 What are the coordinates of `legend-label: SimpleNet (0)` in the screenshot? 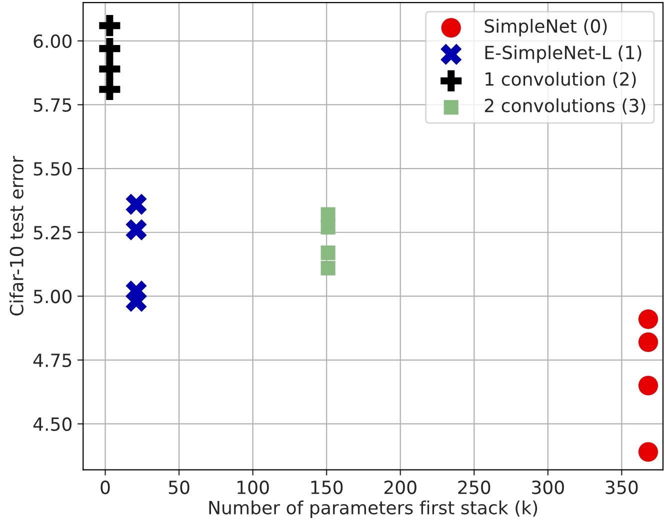 It's located at (545, 27).